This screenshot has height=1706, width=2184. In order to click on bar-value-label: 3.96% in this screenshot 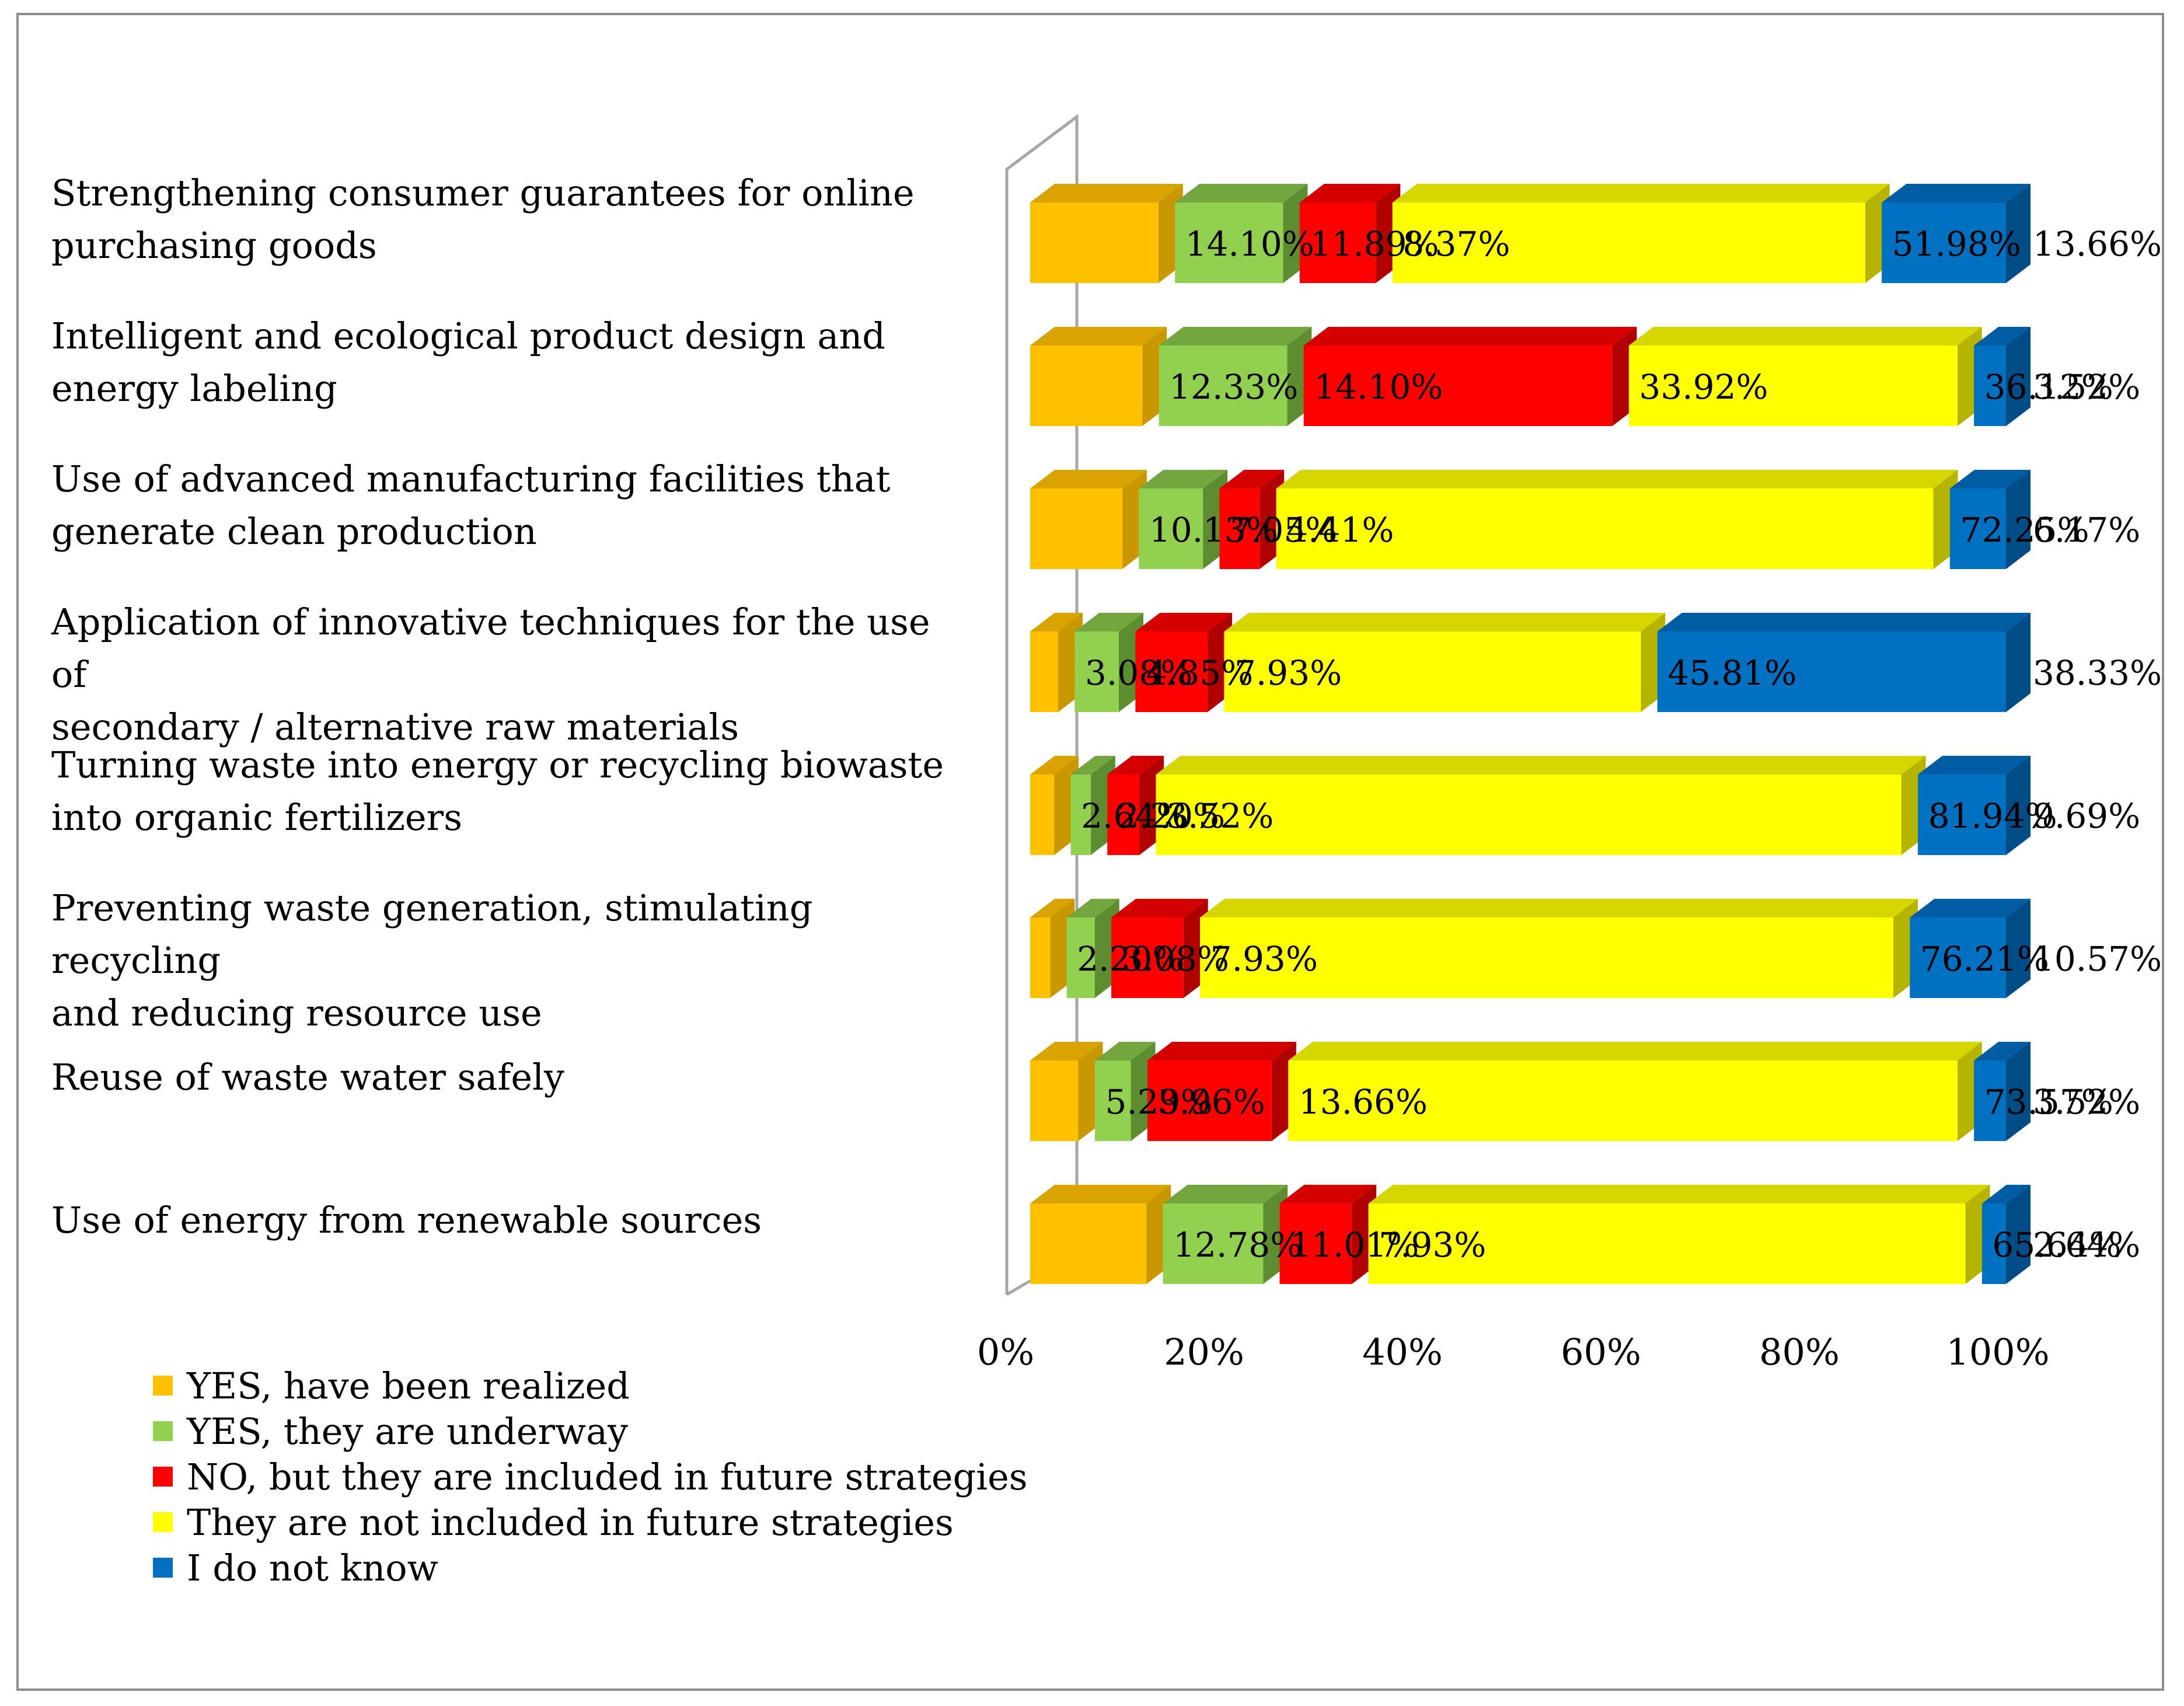, I will do `click(1211, 1102)`.